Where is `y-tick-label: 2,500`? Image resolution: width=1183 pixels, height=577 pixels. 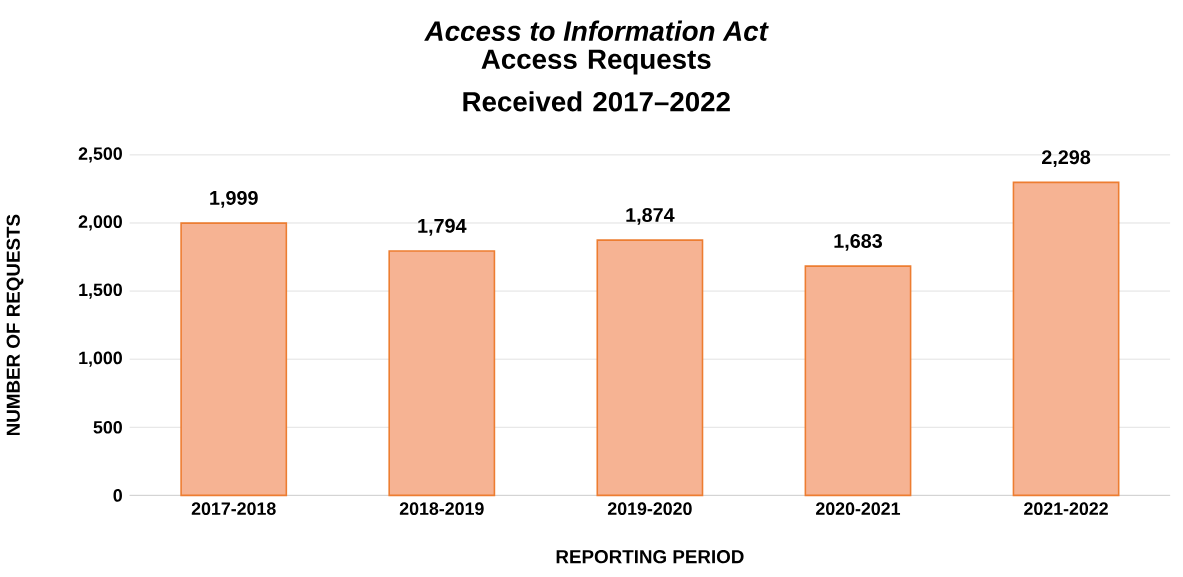
y-tick-label: 2,500 is located at coordinates (100, 155).